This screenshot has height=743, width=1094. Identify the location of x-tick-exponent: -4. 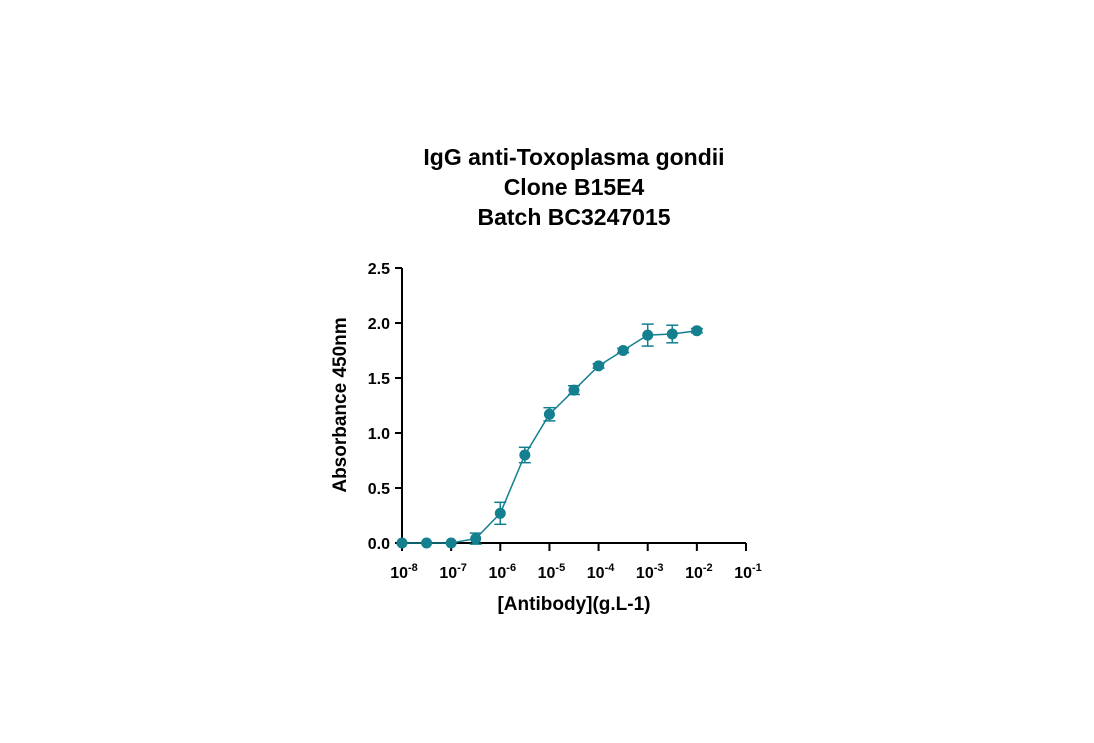
(610, 568).